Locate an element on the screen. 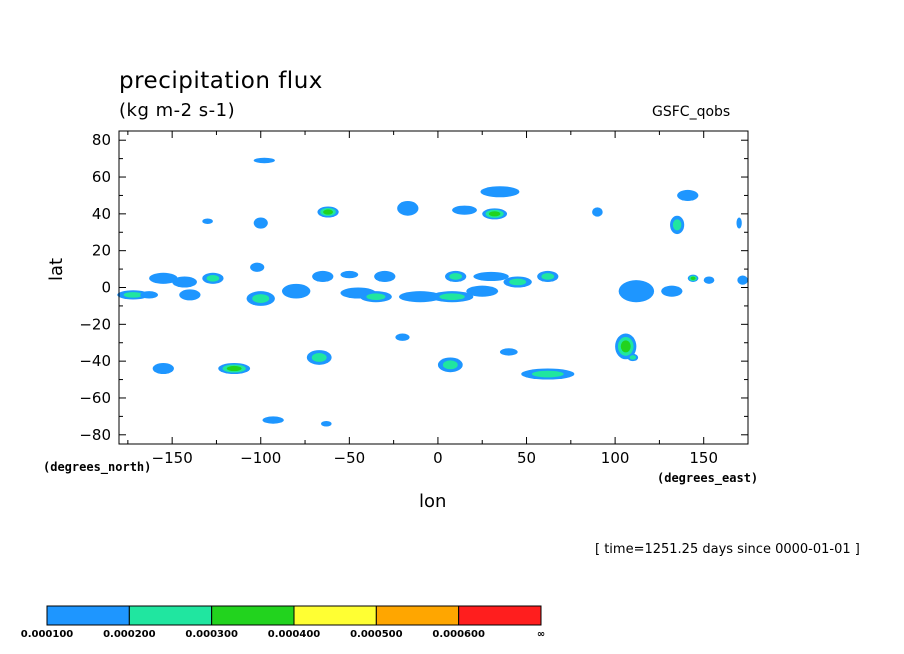  x-tick-label: −50 is located at coordinates (350, 458).